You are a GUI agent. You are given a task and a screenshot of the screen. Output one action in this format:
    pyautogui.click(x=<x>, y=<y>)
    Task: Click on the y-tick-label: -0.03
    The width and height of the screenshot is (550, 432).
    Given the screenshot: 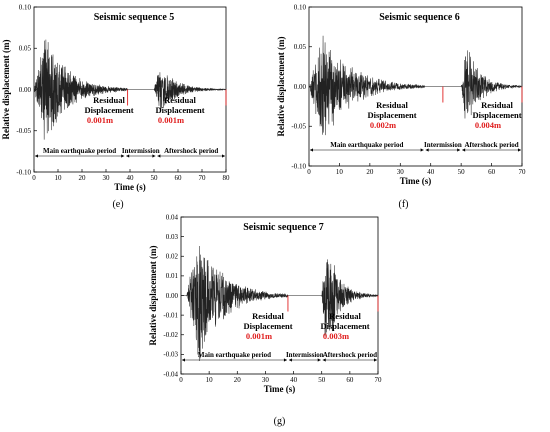 What is the action you would take?
    pyautogui.click(x=170, y=355)
    